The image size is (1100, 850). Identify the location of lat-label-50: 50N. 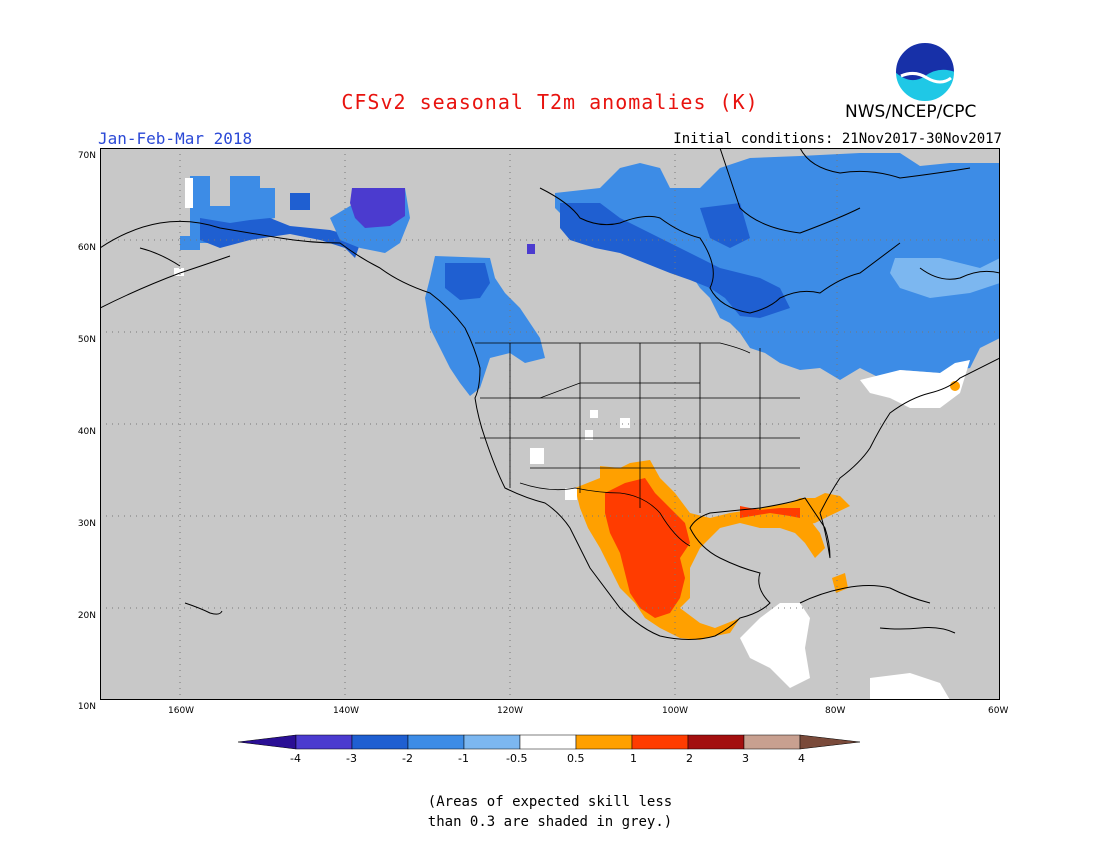
(86, 340).